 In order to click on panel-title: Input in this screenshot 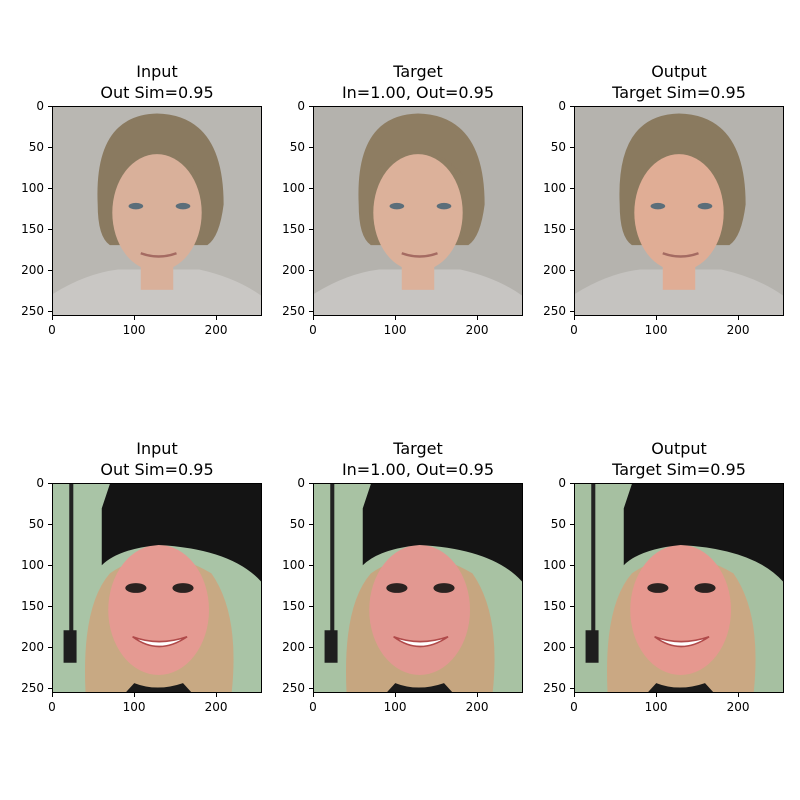, I will do `click(157, 71)`.